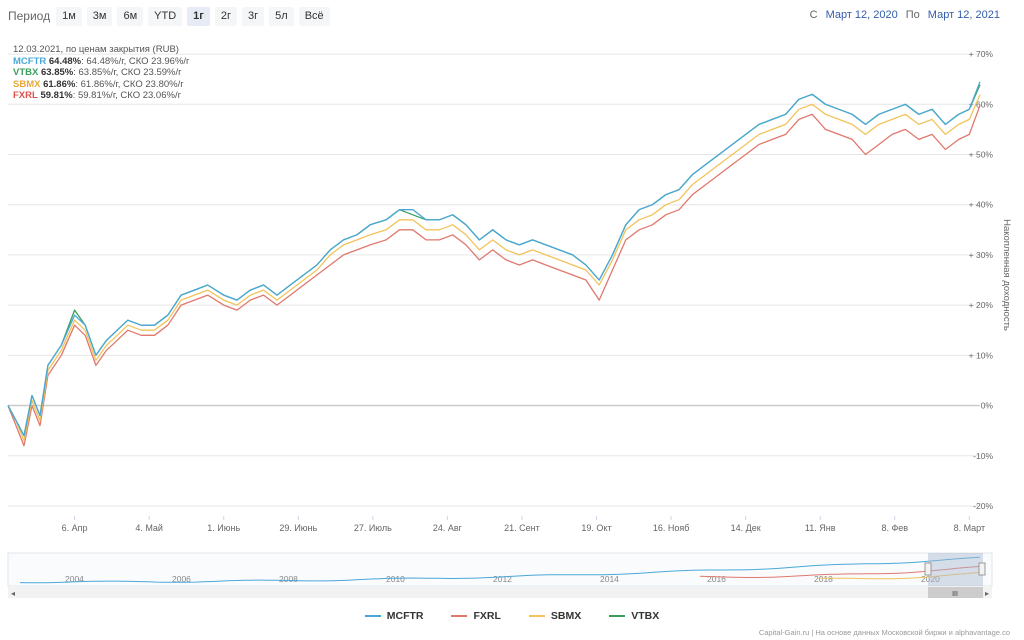  Describe the element at coordinates (130, 16) in the screenshot. I see `period-button-6m: 6м` at that location.